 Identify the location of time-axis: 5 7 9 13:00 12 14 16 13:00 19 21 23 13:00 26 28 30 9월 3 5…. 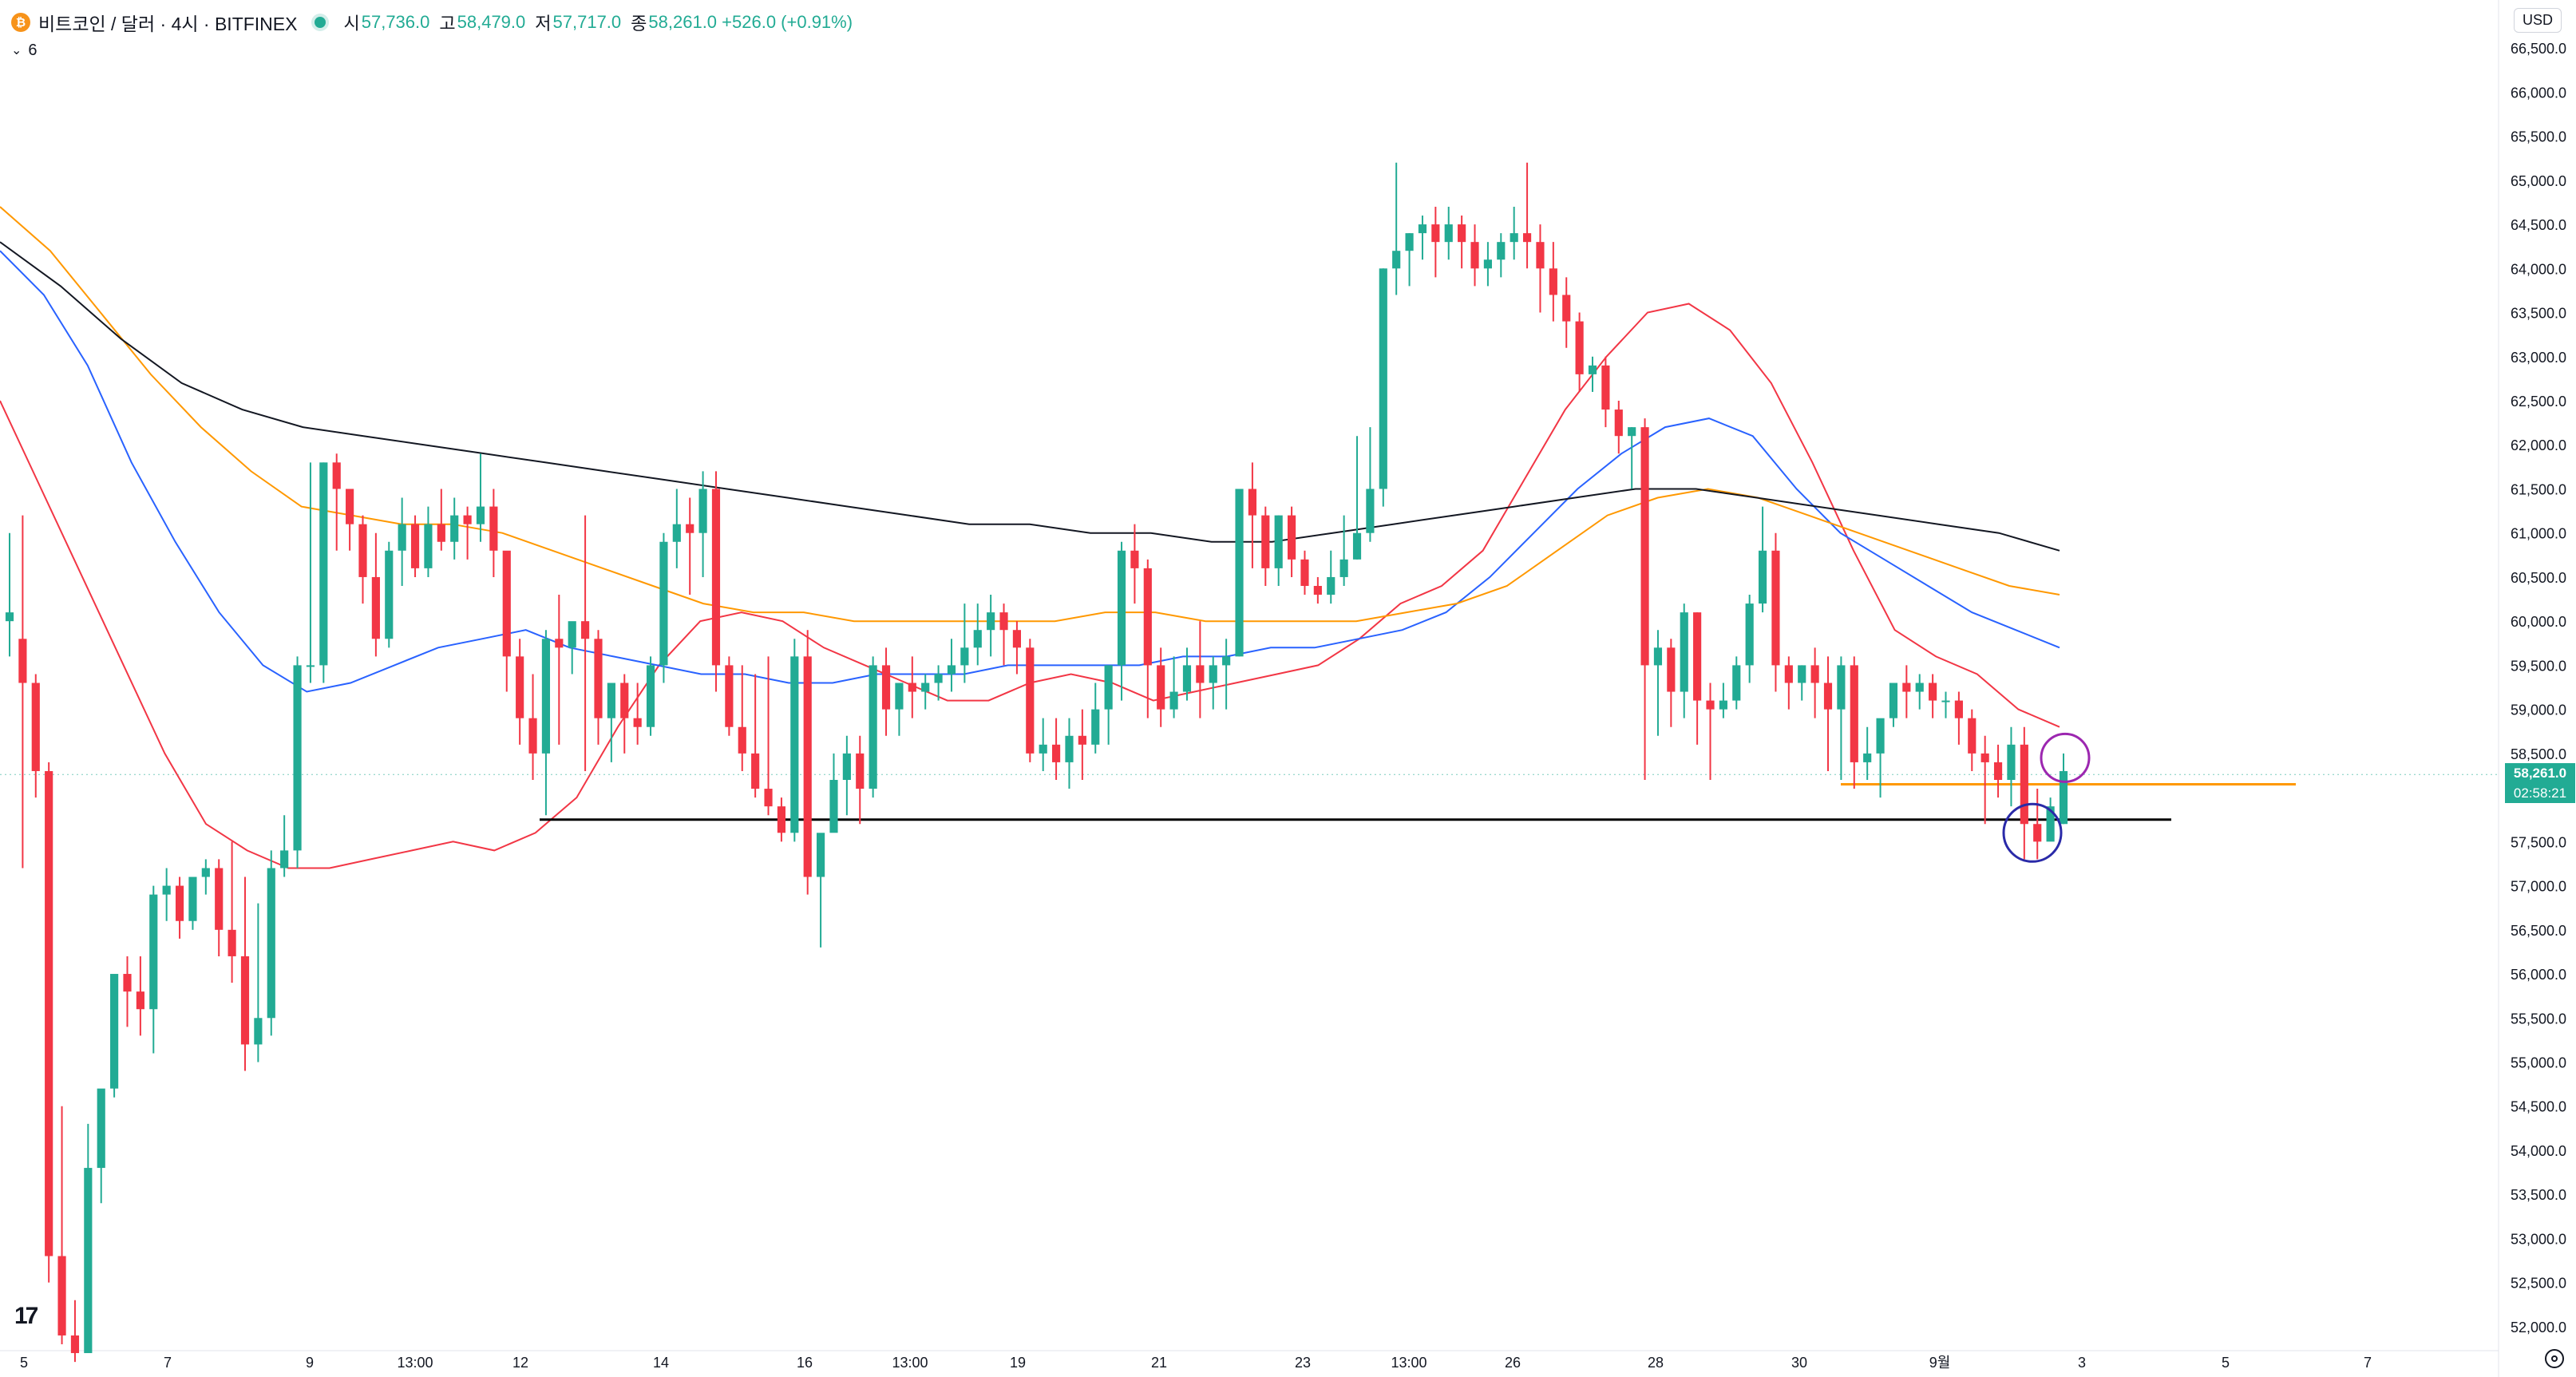
(1196, 1363).